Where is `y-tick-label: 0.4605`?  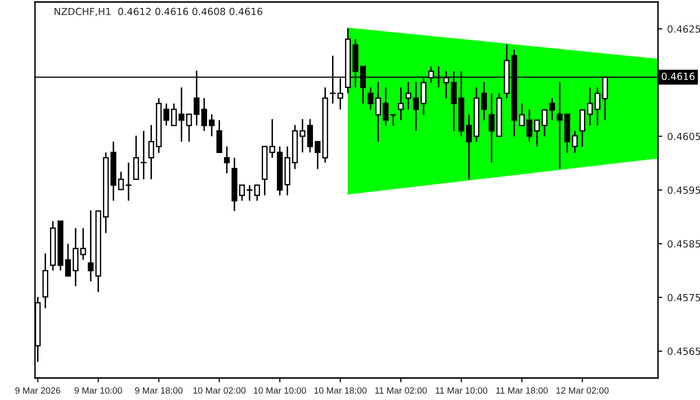 y-tick-label: 0.4605 is located at coordinates (684, 136).